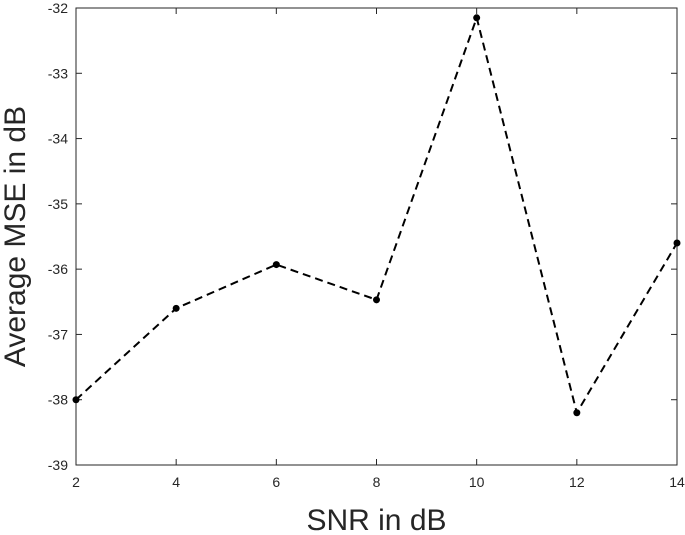 This screenshot has height=535, width=685. I want to click on y-tick-label: -38, so click(58, 400).